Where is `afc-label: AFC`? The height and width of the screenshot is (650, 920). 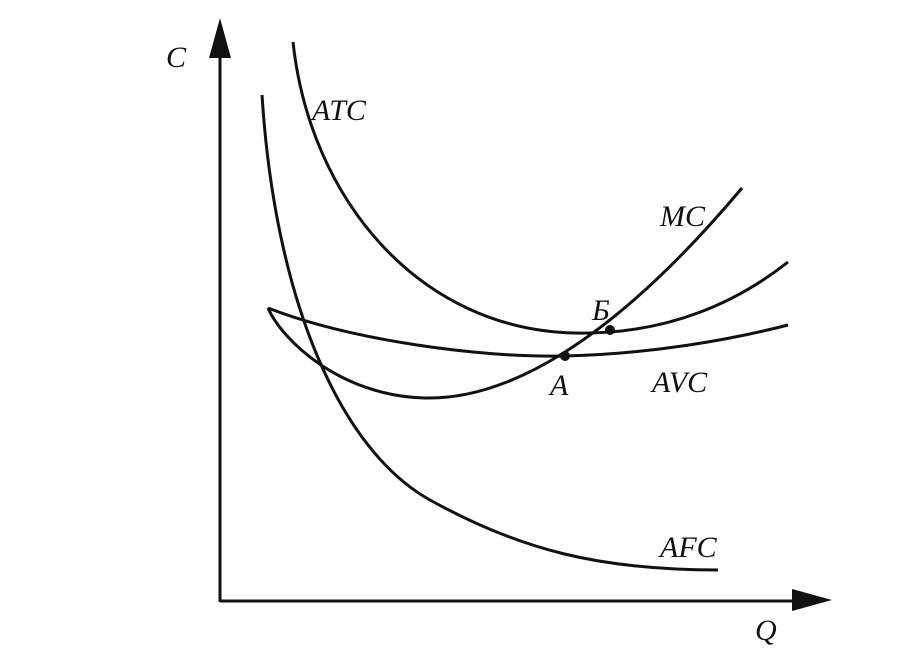
afc-label: AFC is located at coordinates (688, 547).